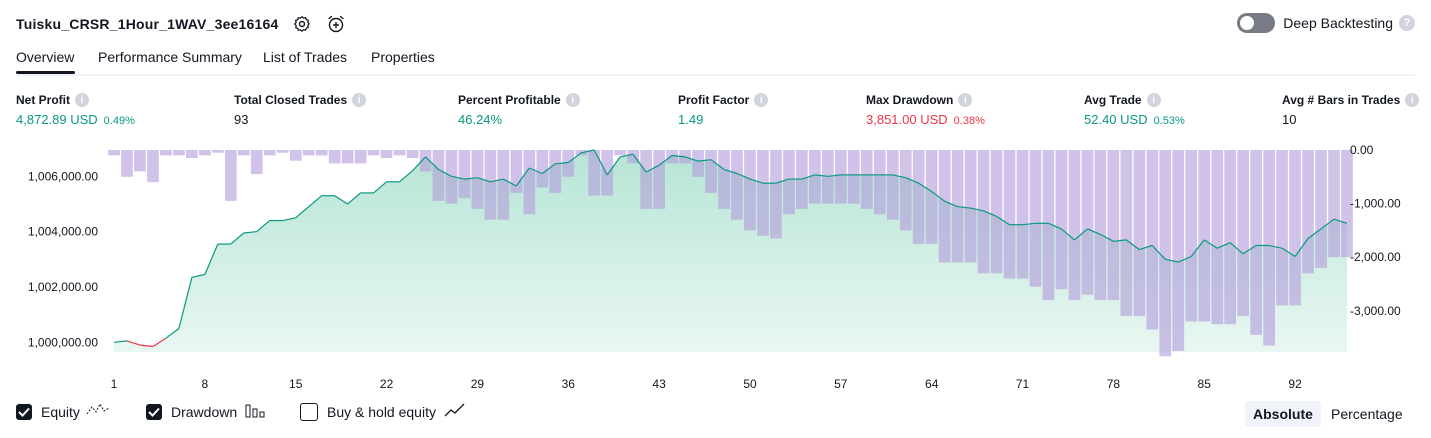 This screenshot has height=438, width=1431. Describe the element at coordinates (57, 119) in the screenshot. I see `metric-value-text: 4,872.89 USD` at that location.